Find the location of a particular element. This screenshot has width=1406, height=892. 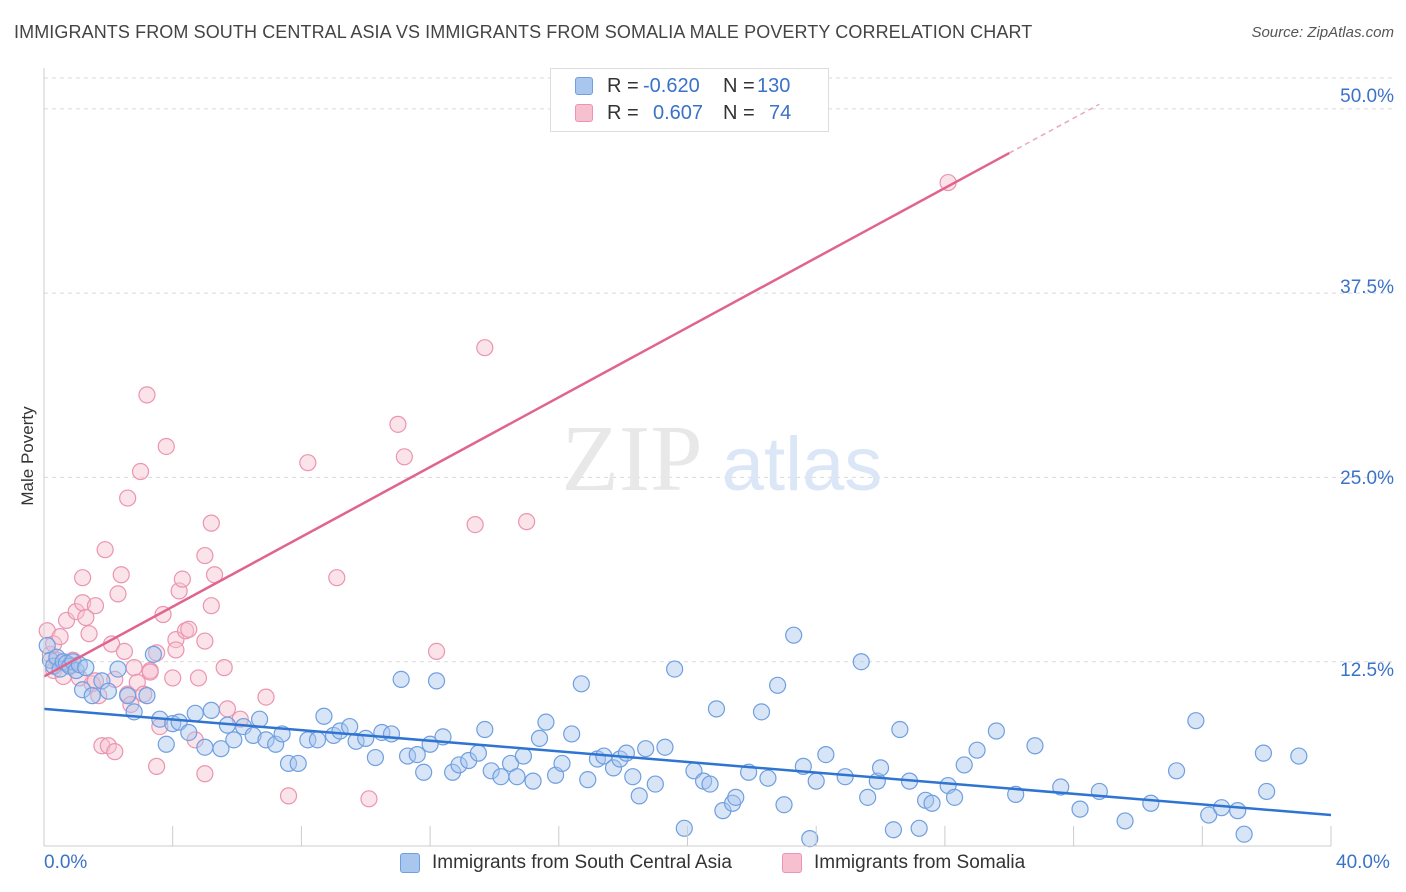

watermark-atlas: atlas is located at coordinates (802, 464).